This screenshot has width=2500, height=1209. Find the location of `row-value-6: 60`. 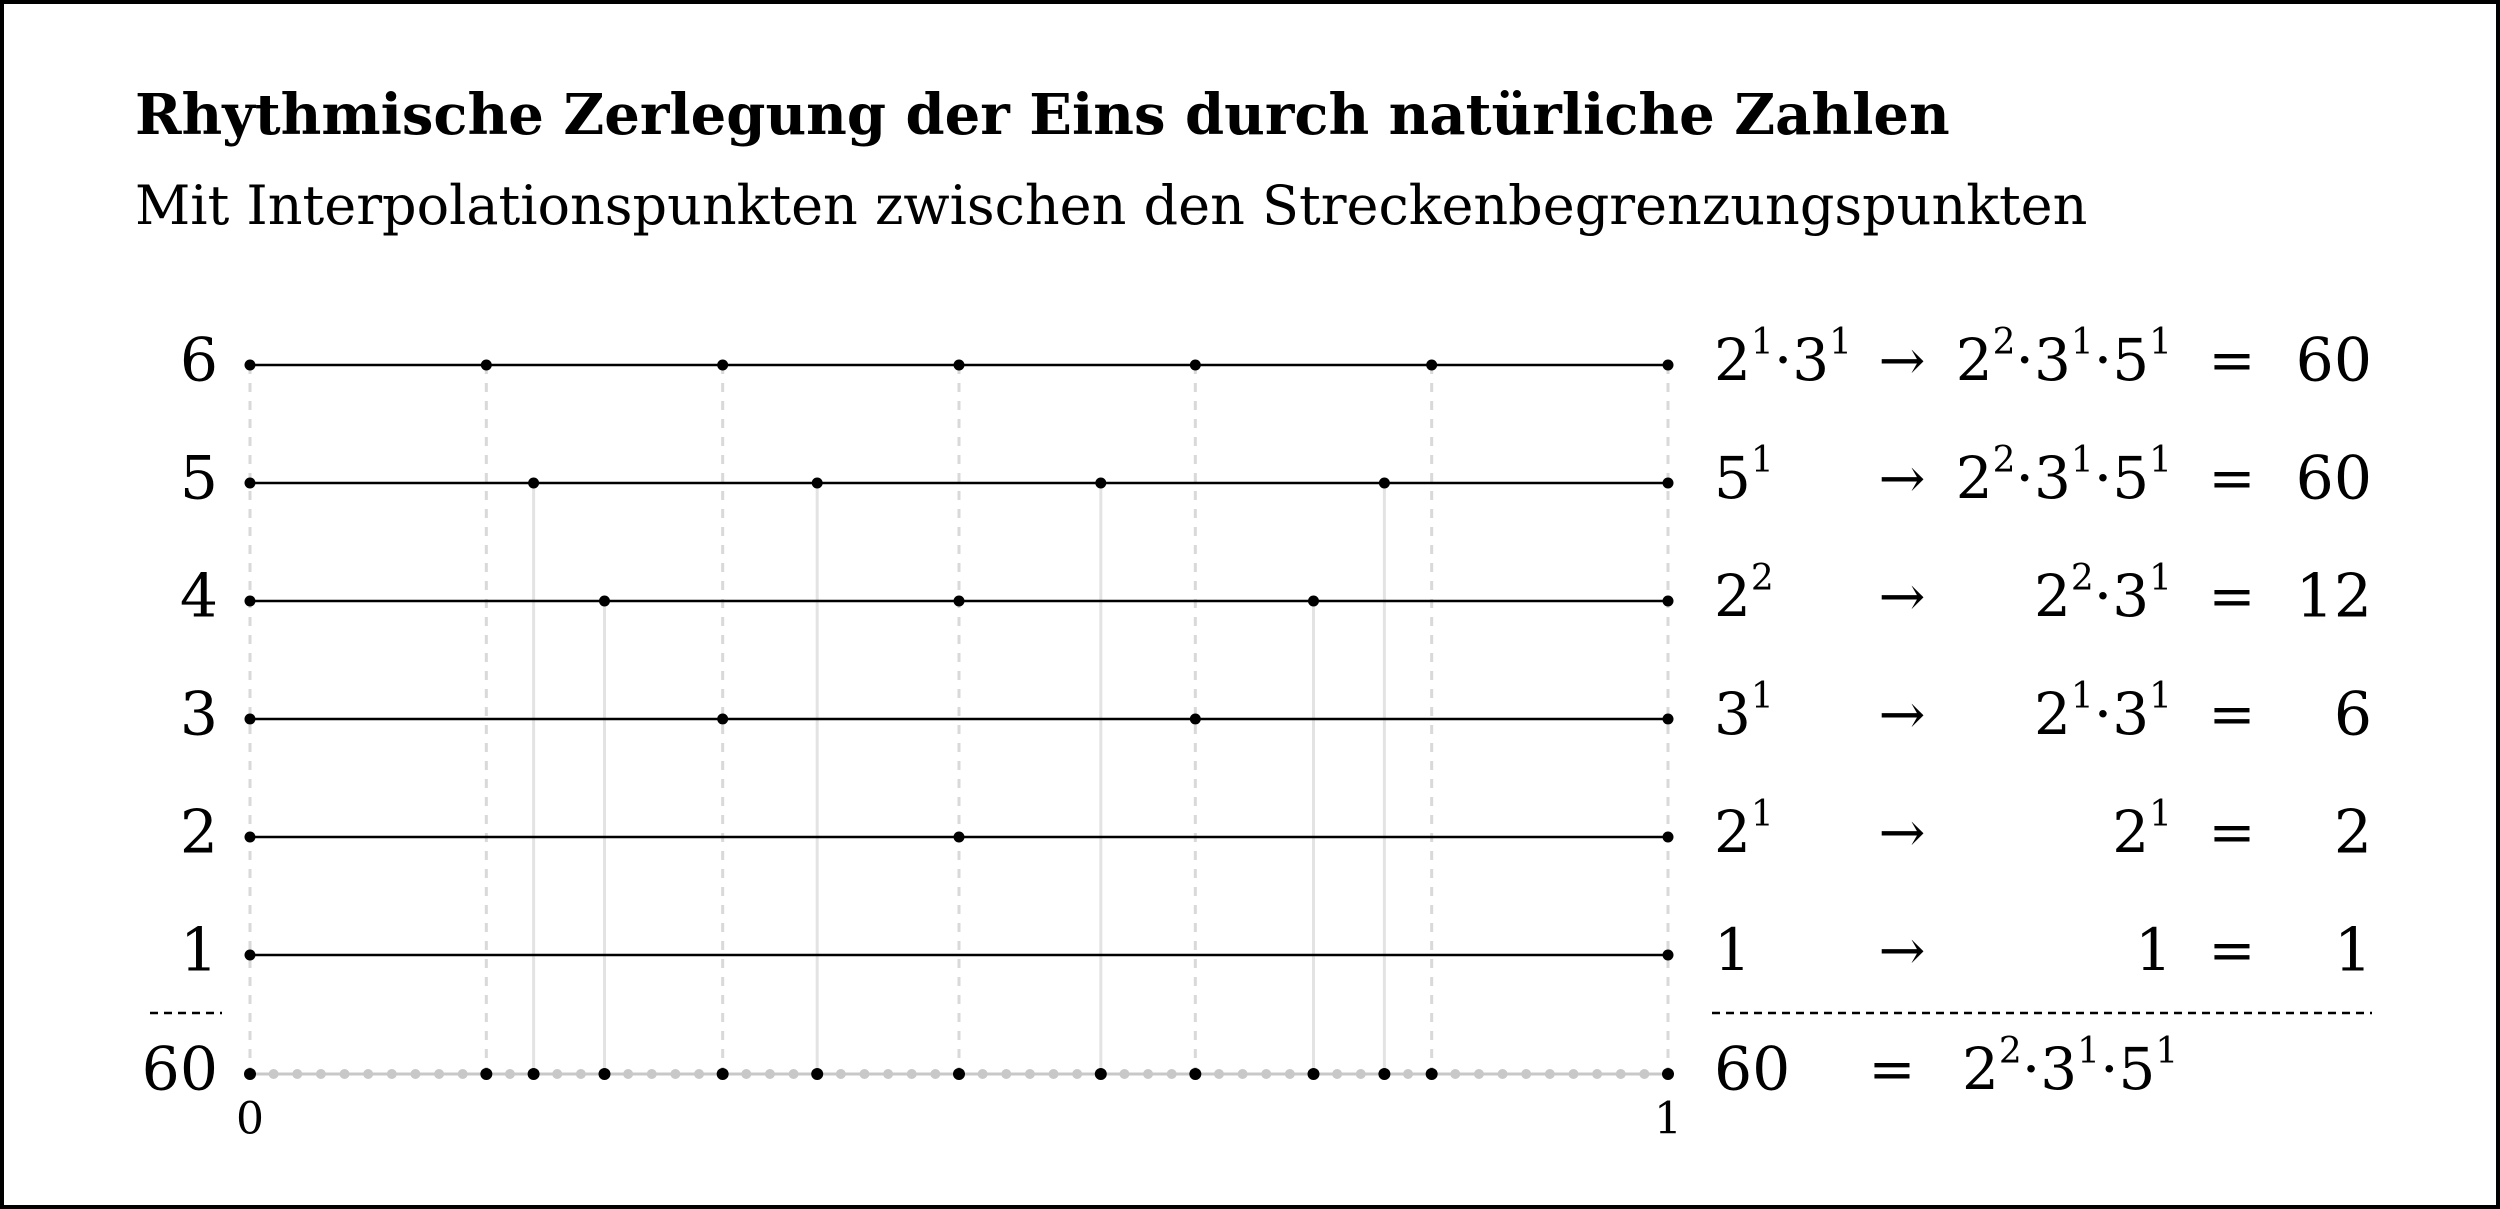

row-value-6: 60 is located at coordinates (2334, 361).